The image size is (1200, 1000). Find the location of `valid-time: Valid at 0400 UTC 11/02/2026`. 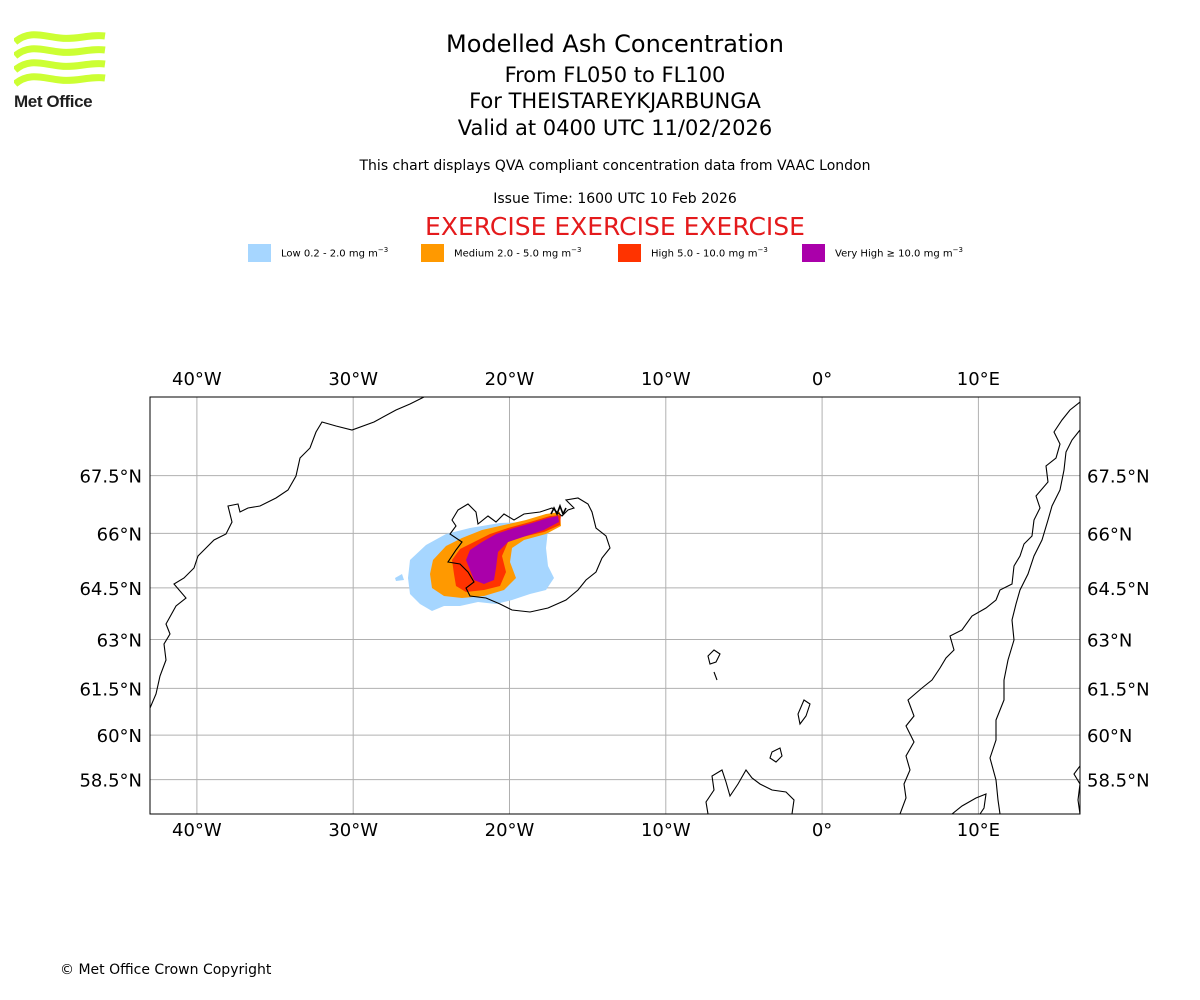

valid-time: Valid at 0400 UTC 11/02/2026 is located at coordinates (615, 128).